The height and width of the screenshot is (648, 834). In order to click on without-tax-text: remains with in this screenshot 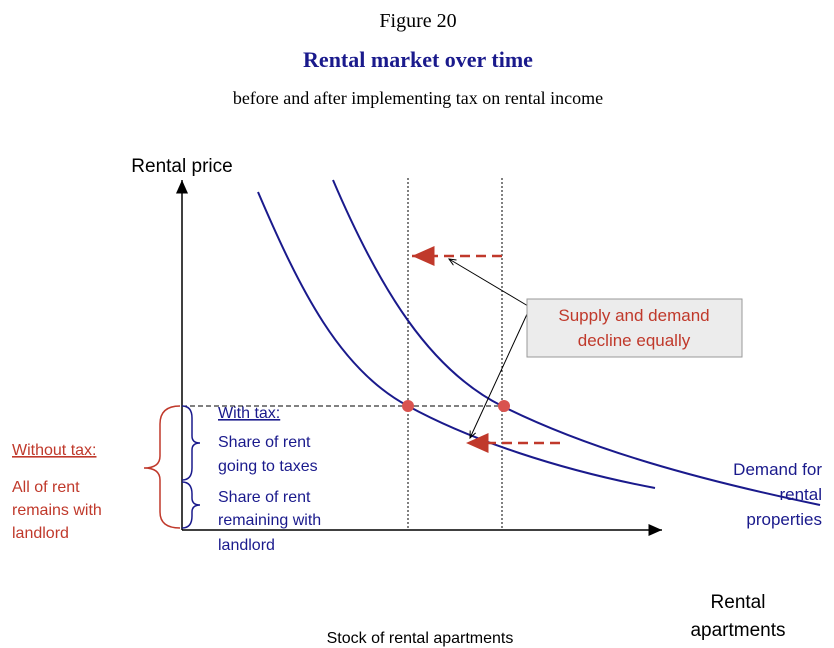, I will do `click(57, 510)`.